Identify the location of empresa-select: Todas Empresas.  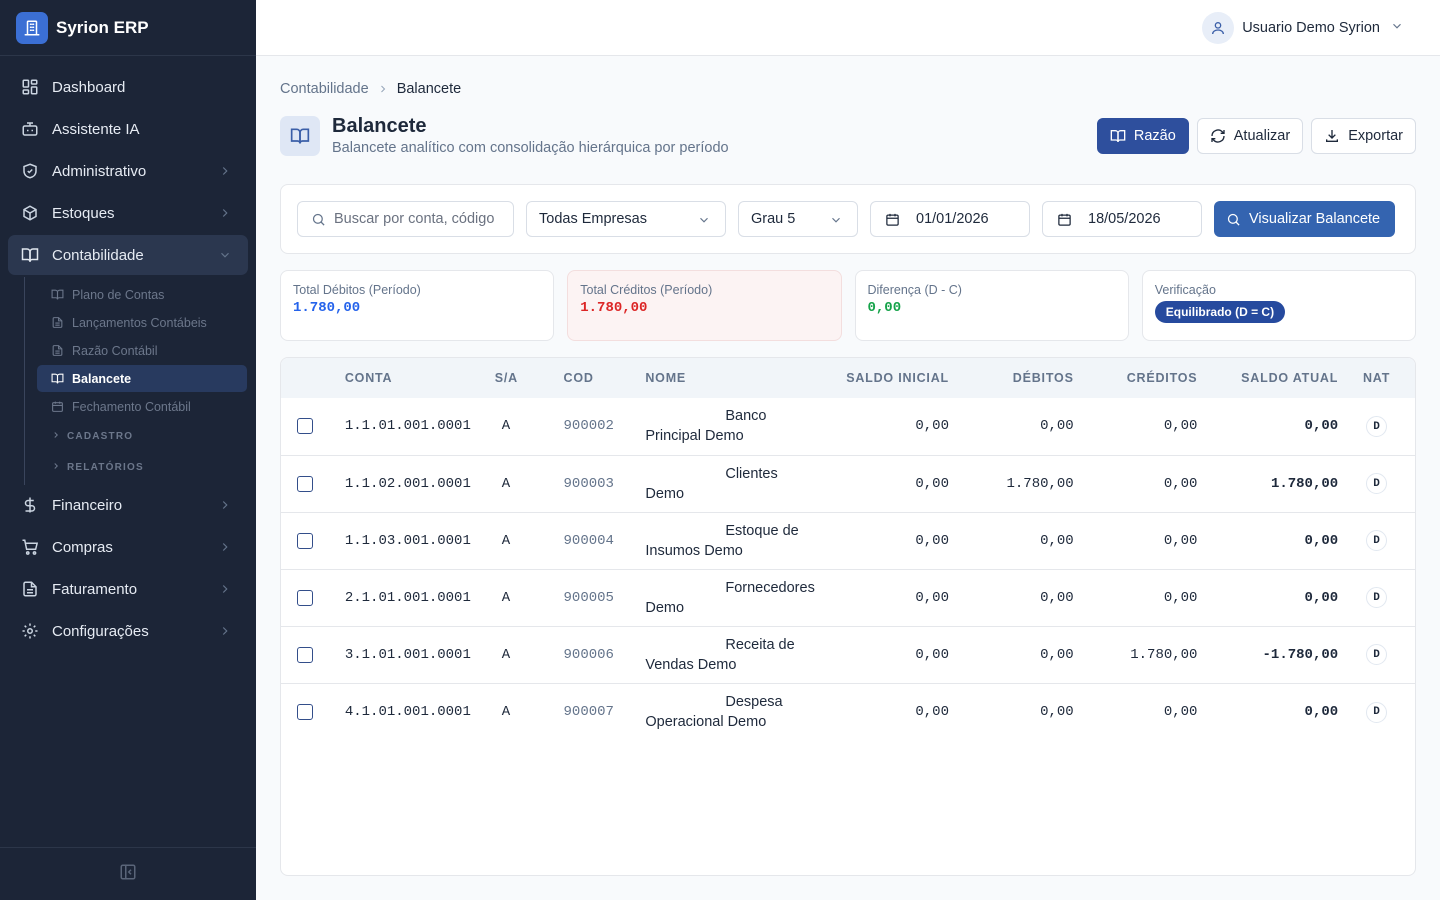
(626, 219).